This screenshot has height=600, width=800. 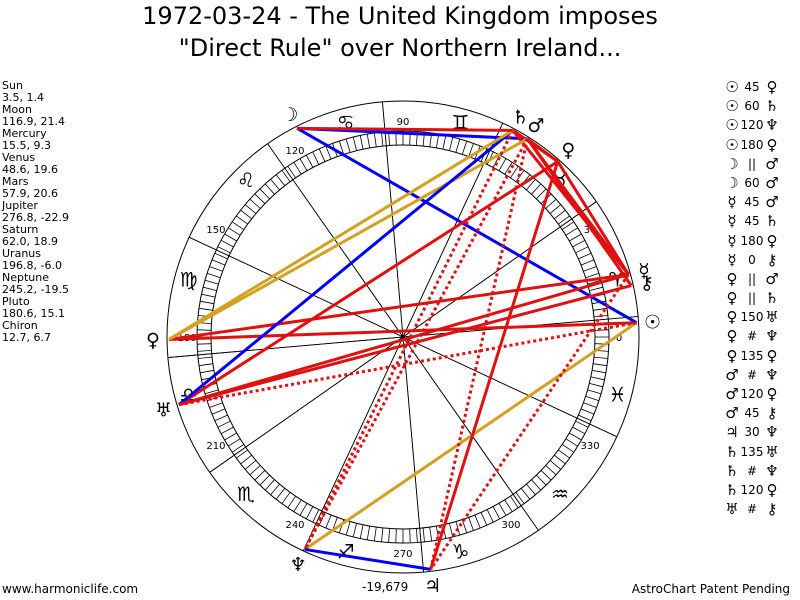 I want to click on aspect-planet-2: ♅, so click(x=772, y=451).